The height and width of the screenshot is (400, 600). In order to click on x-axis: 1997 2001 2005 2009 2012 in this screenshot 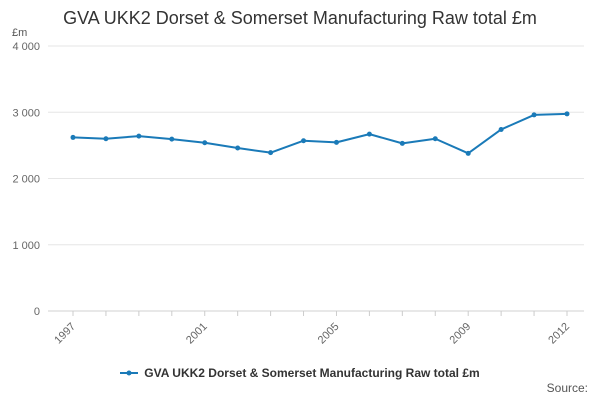, I will do `click(316, 328)`.